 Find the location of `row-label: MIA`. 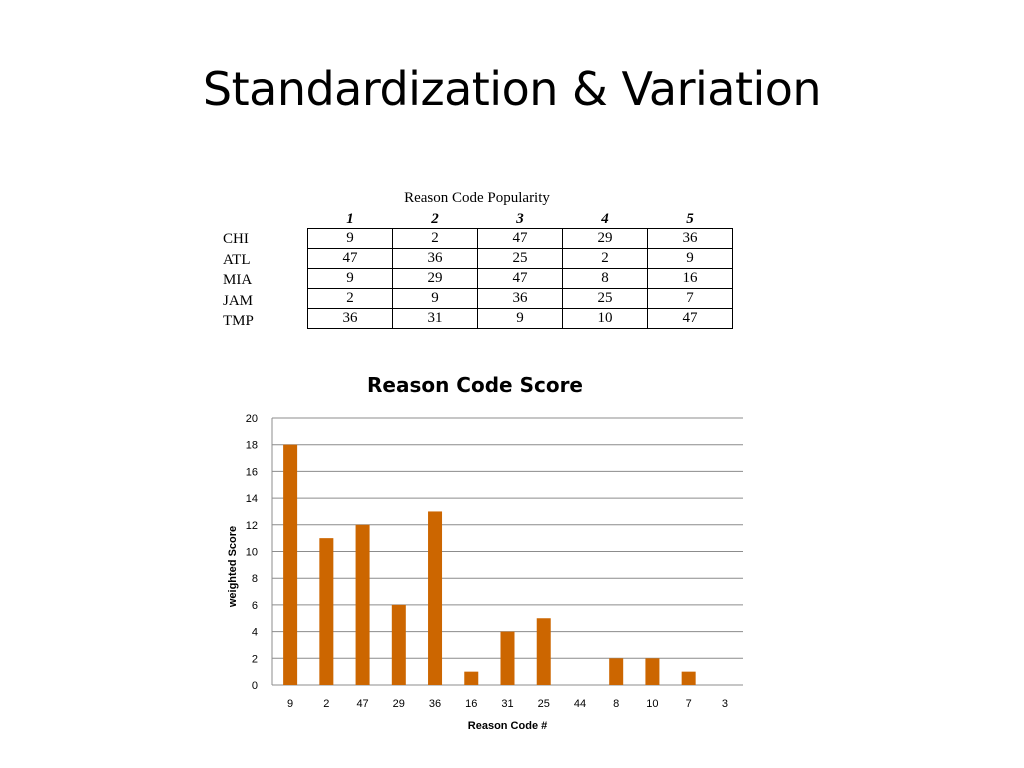

row-label: MIA is located at coordinates (238, 280).